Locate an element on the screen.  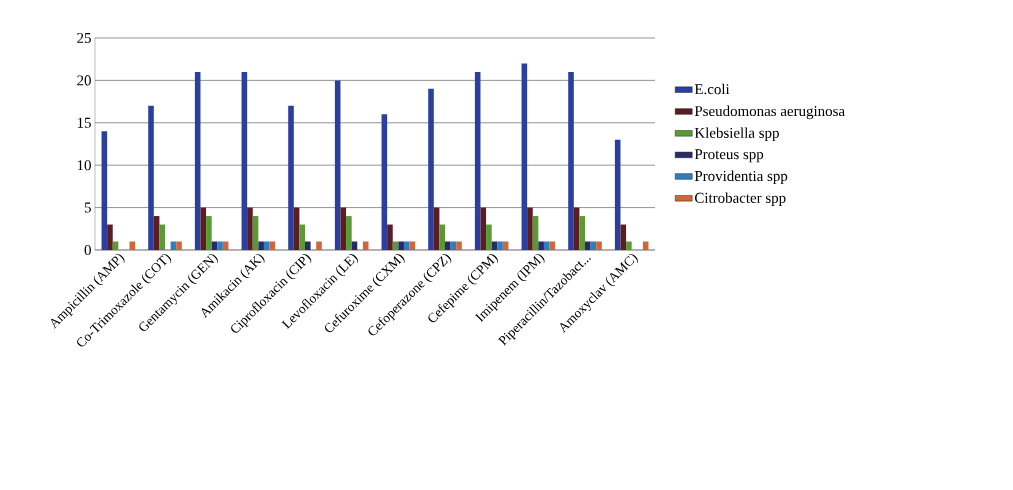
y-tick-label: 5 is located at coordinates (87, 207).